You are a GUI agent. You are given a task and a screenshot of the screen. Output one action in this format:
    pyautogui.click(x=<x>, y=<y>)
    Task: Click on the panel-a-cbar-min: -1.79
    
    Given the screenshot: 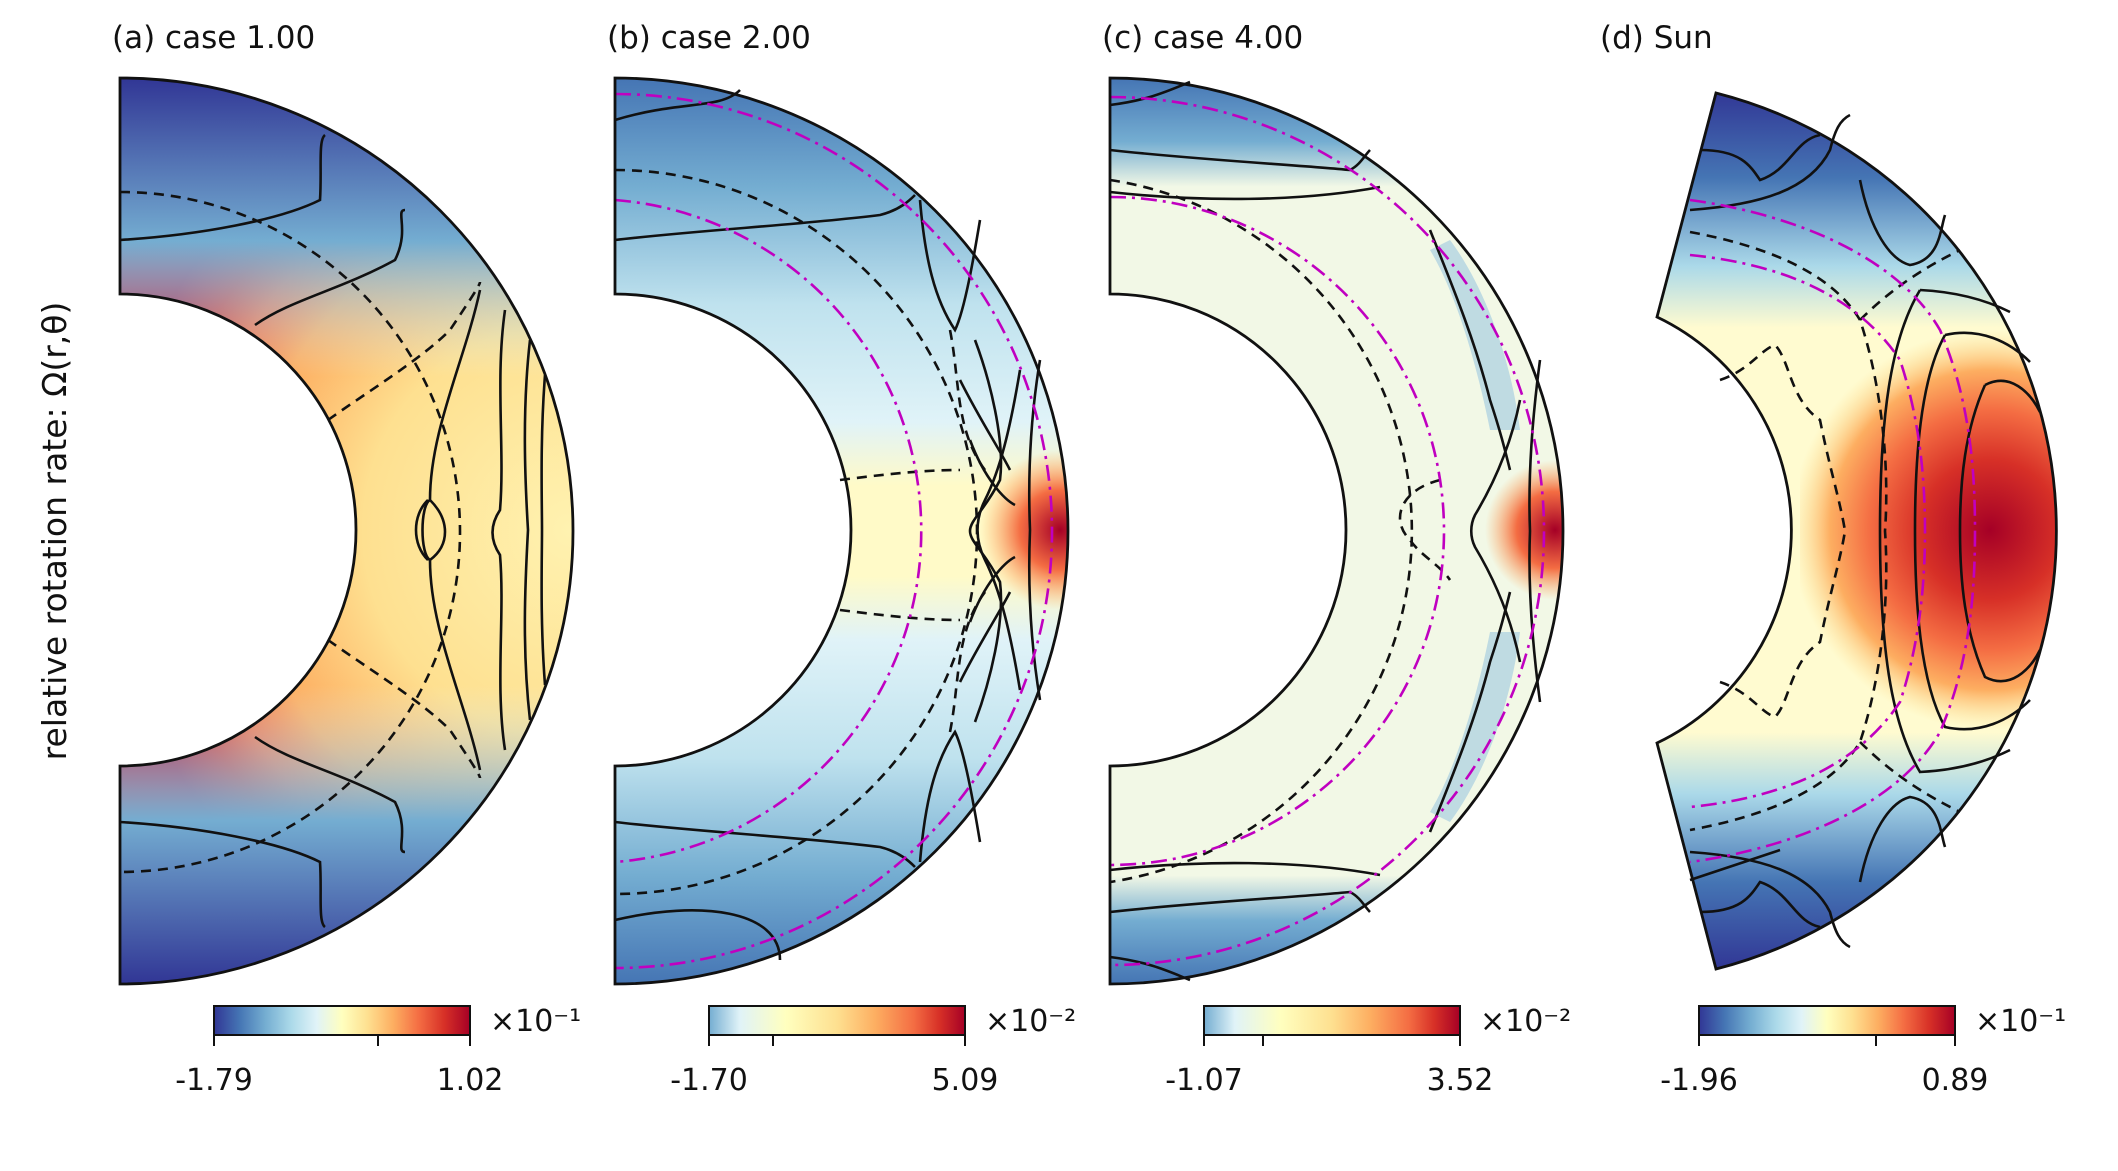 What is the action you would take?
    pyautogui.click(x=214, y=1080)
    